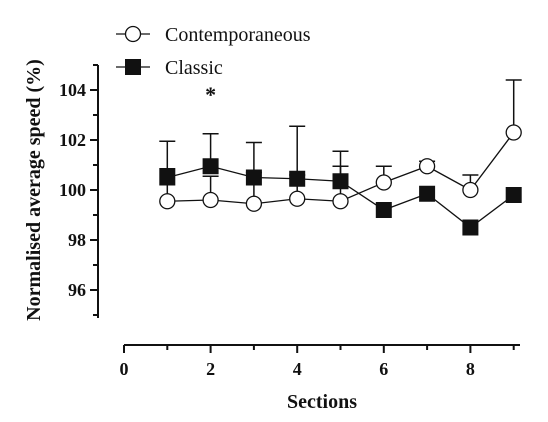  I want to click on annotations: *, so click(210, 94).